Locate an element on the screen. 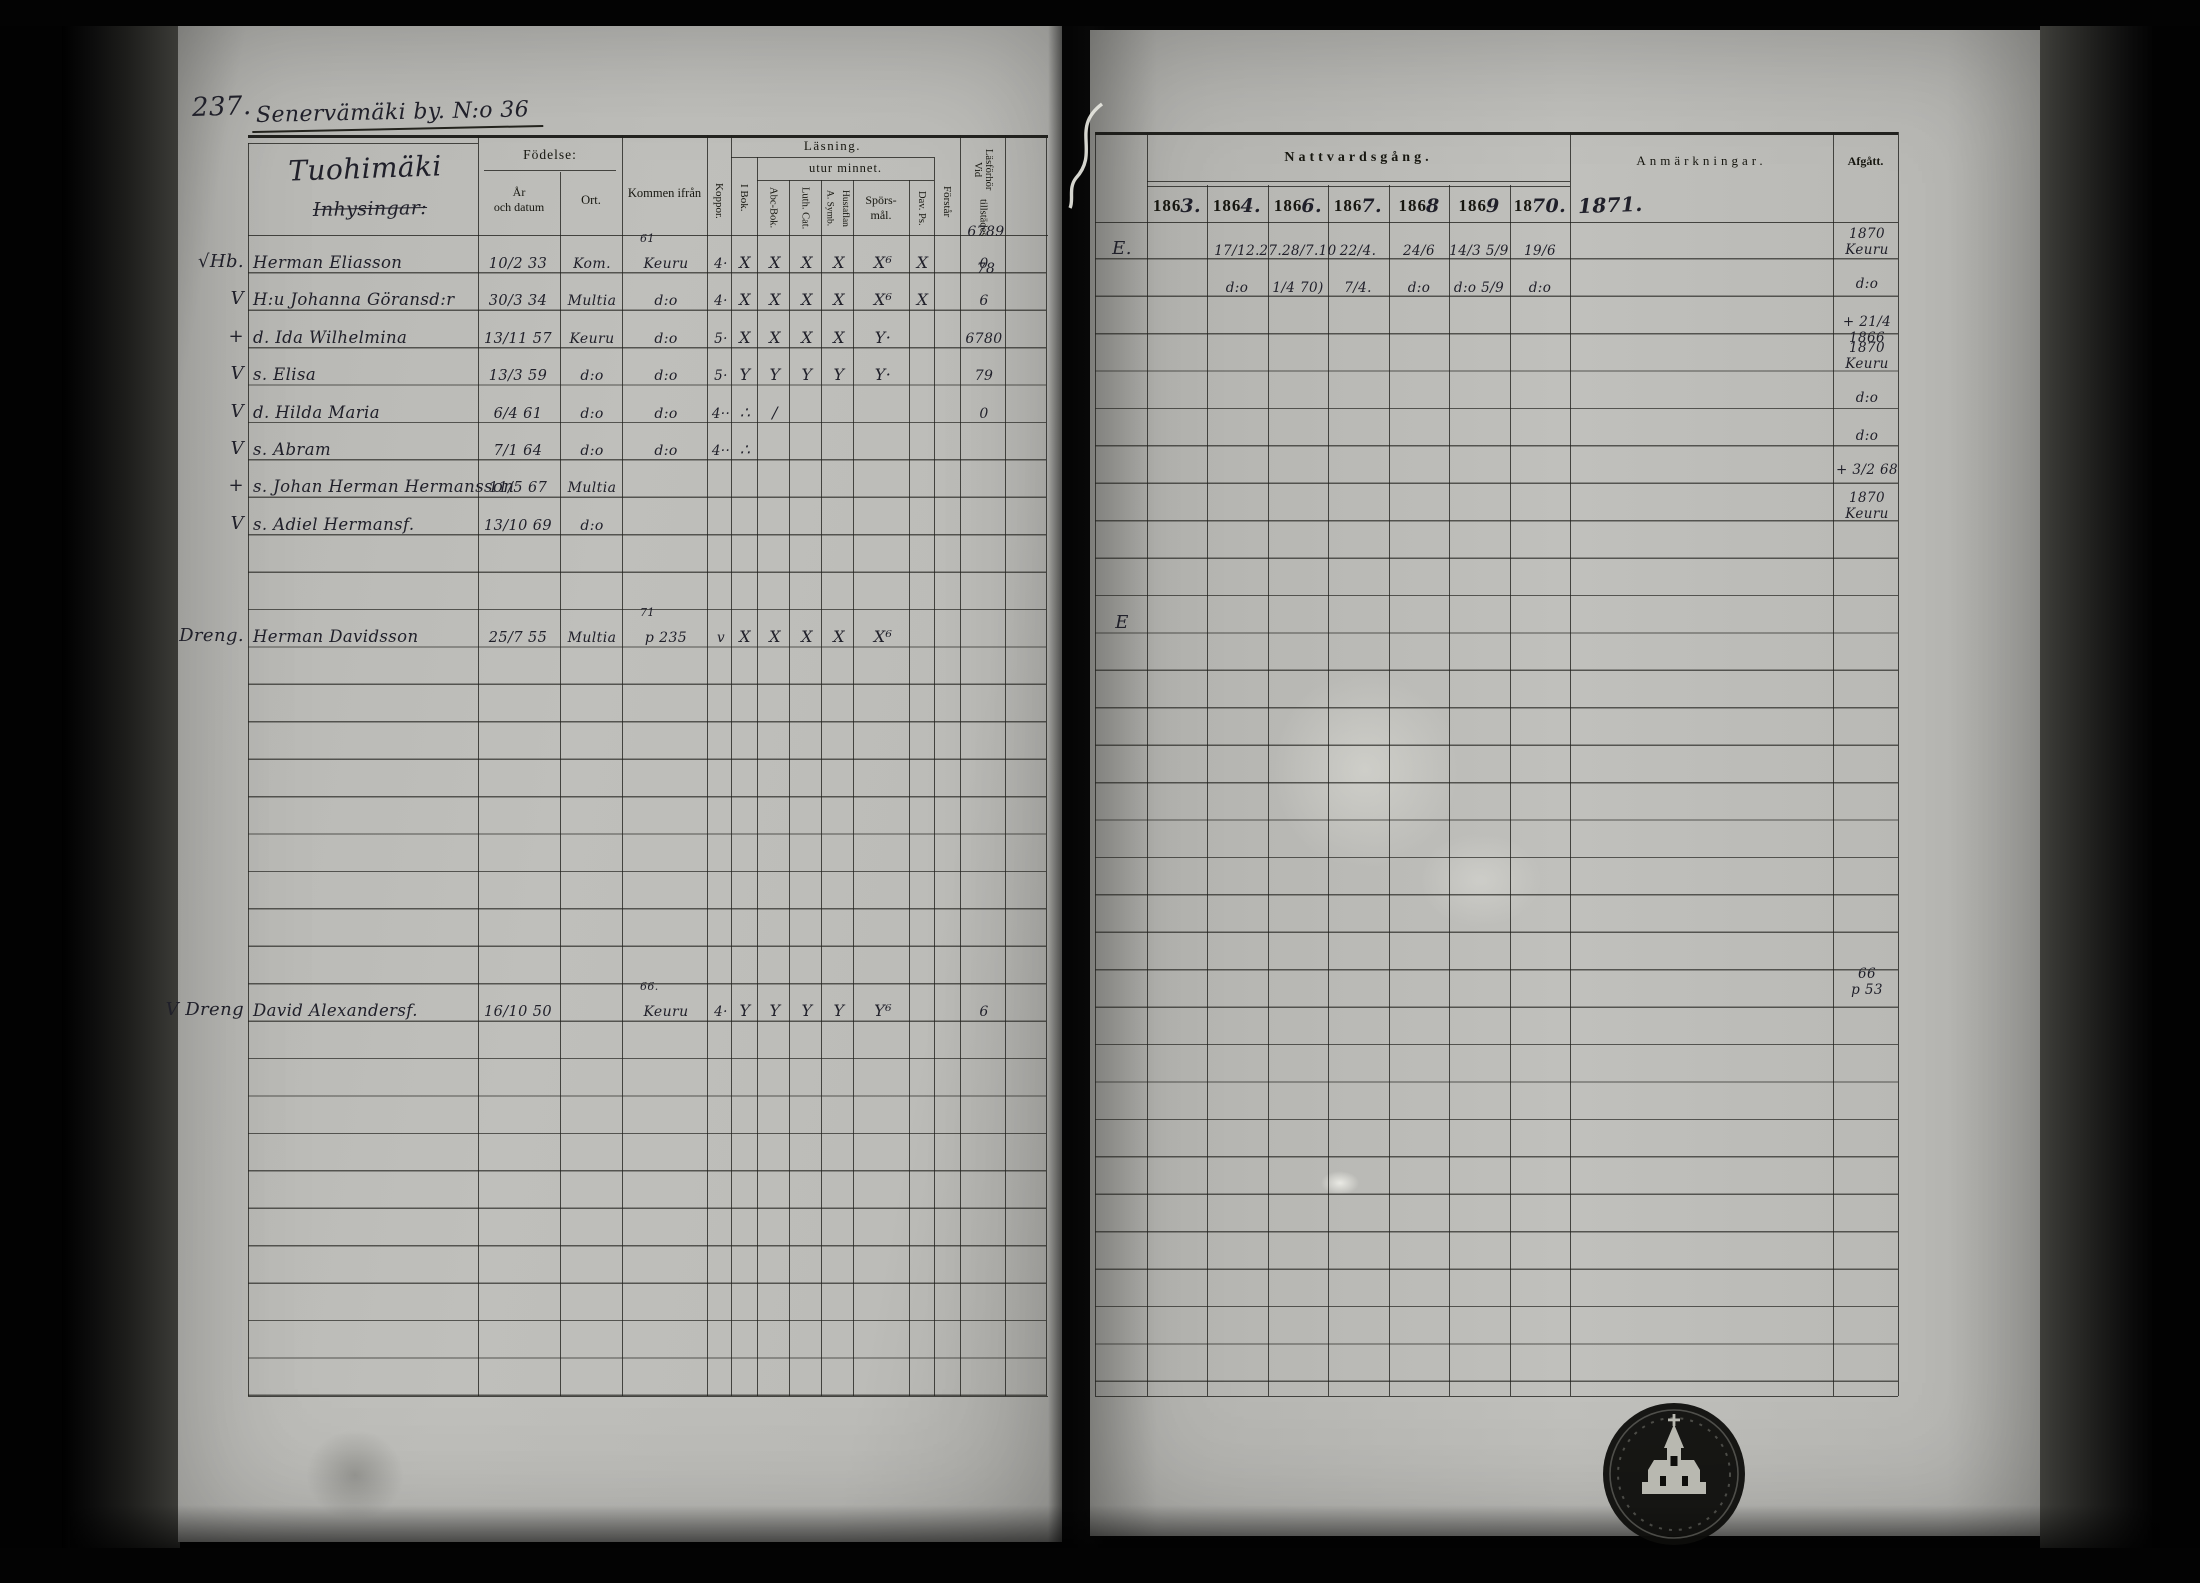 The height and width of the screenshot is (1583, 2200). year-header-1864: 186 4. is located at coordinates (1237, 206).